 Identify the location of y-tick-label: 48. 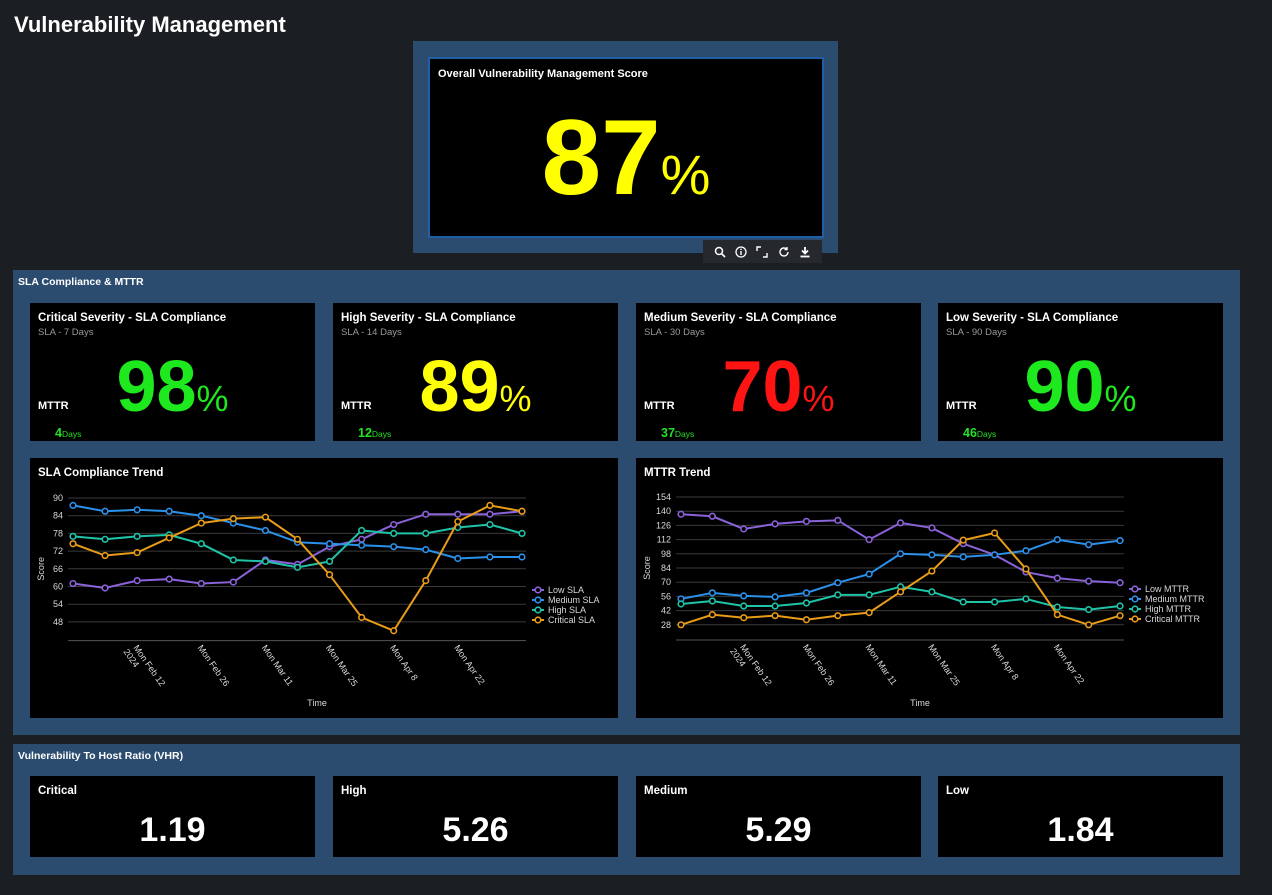
(58, 622).